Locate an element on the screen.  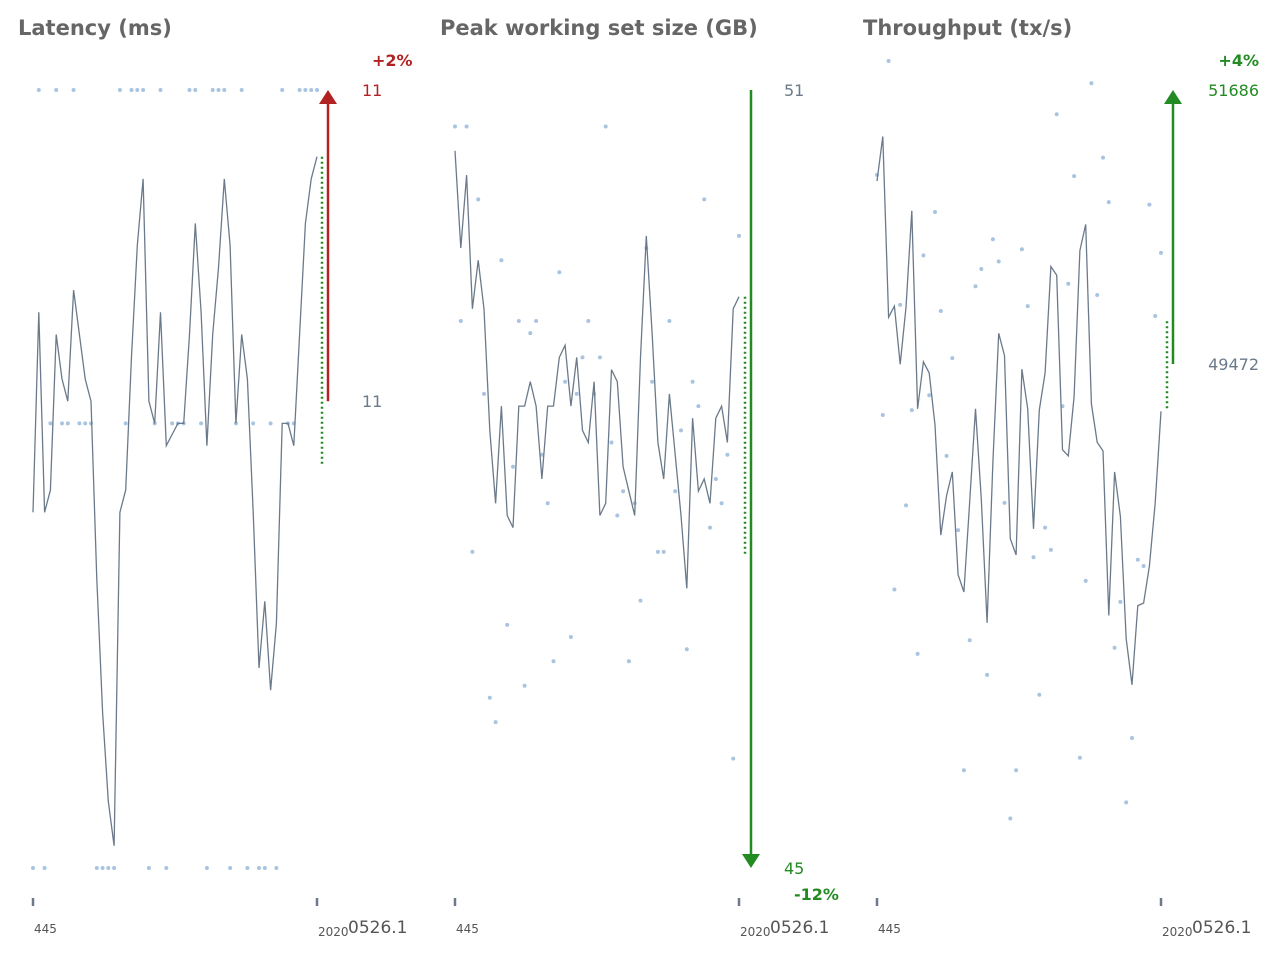
percent-change-label: +4% is located at coordinates (1238, 60).